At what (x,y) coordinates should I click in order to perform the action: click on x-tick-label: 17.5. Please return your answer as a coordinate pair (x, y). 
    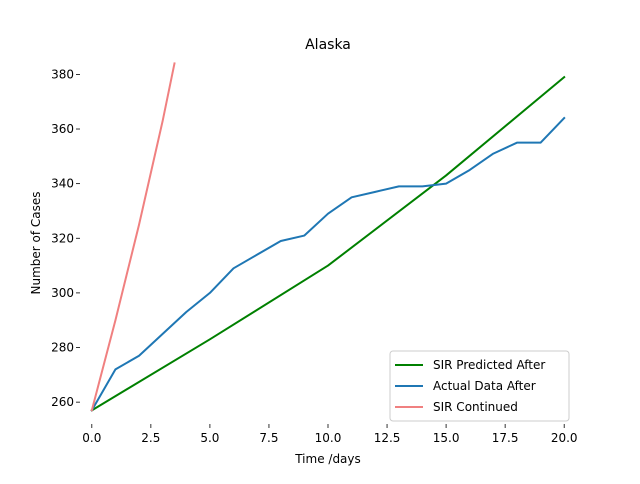
    Looking at the image, I should click on (505, 438).